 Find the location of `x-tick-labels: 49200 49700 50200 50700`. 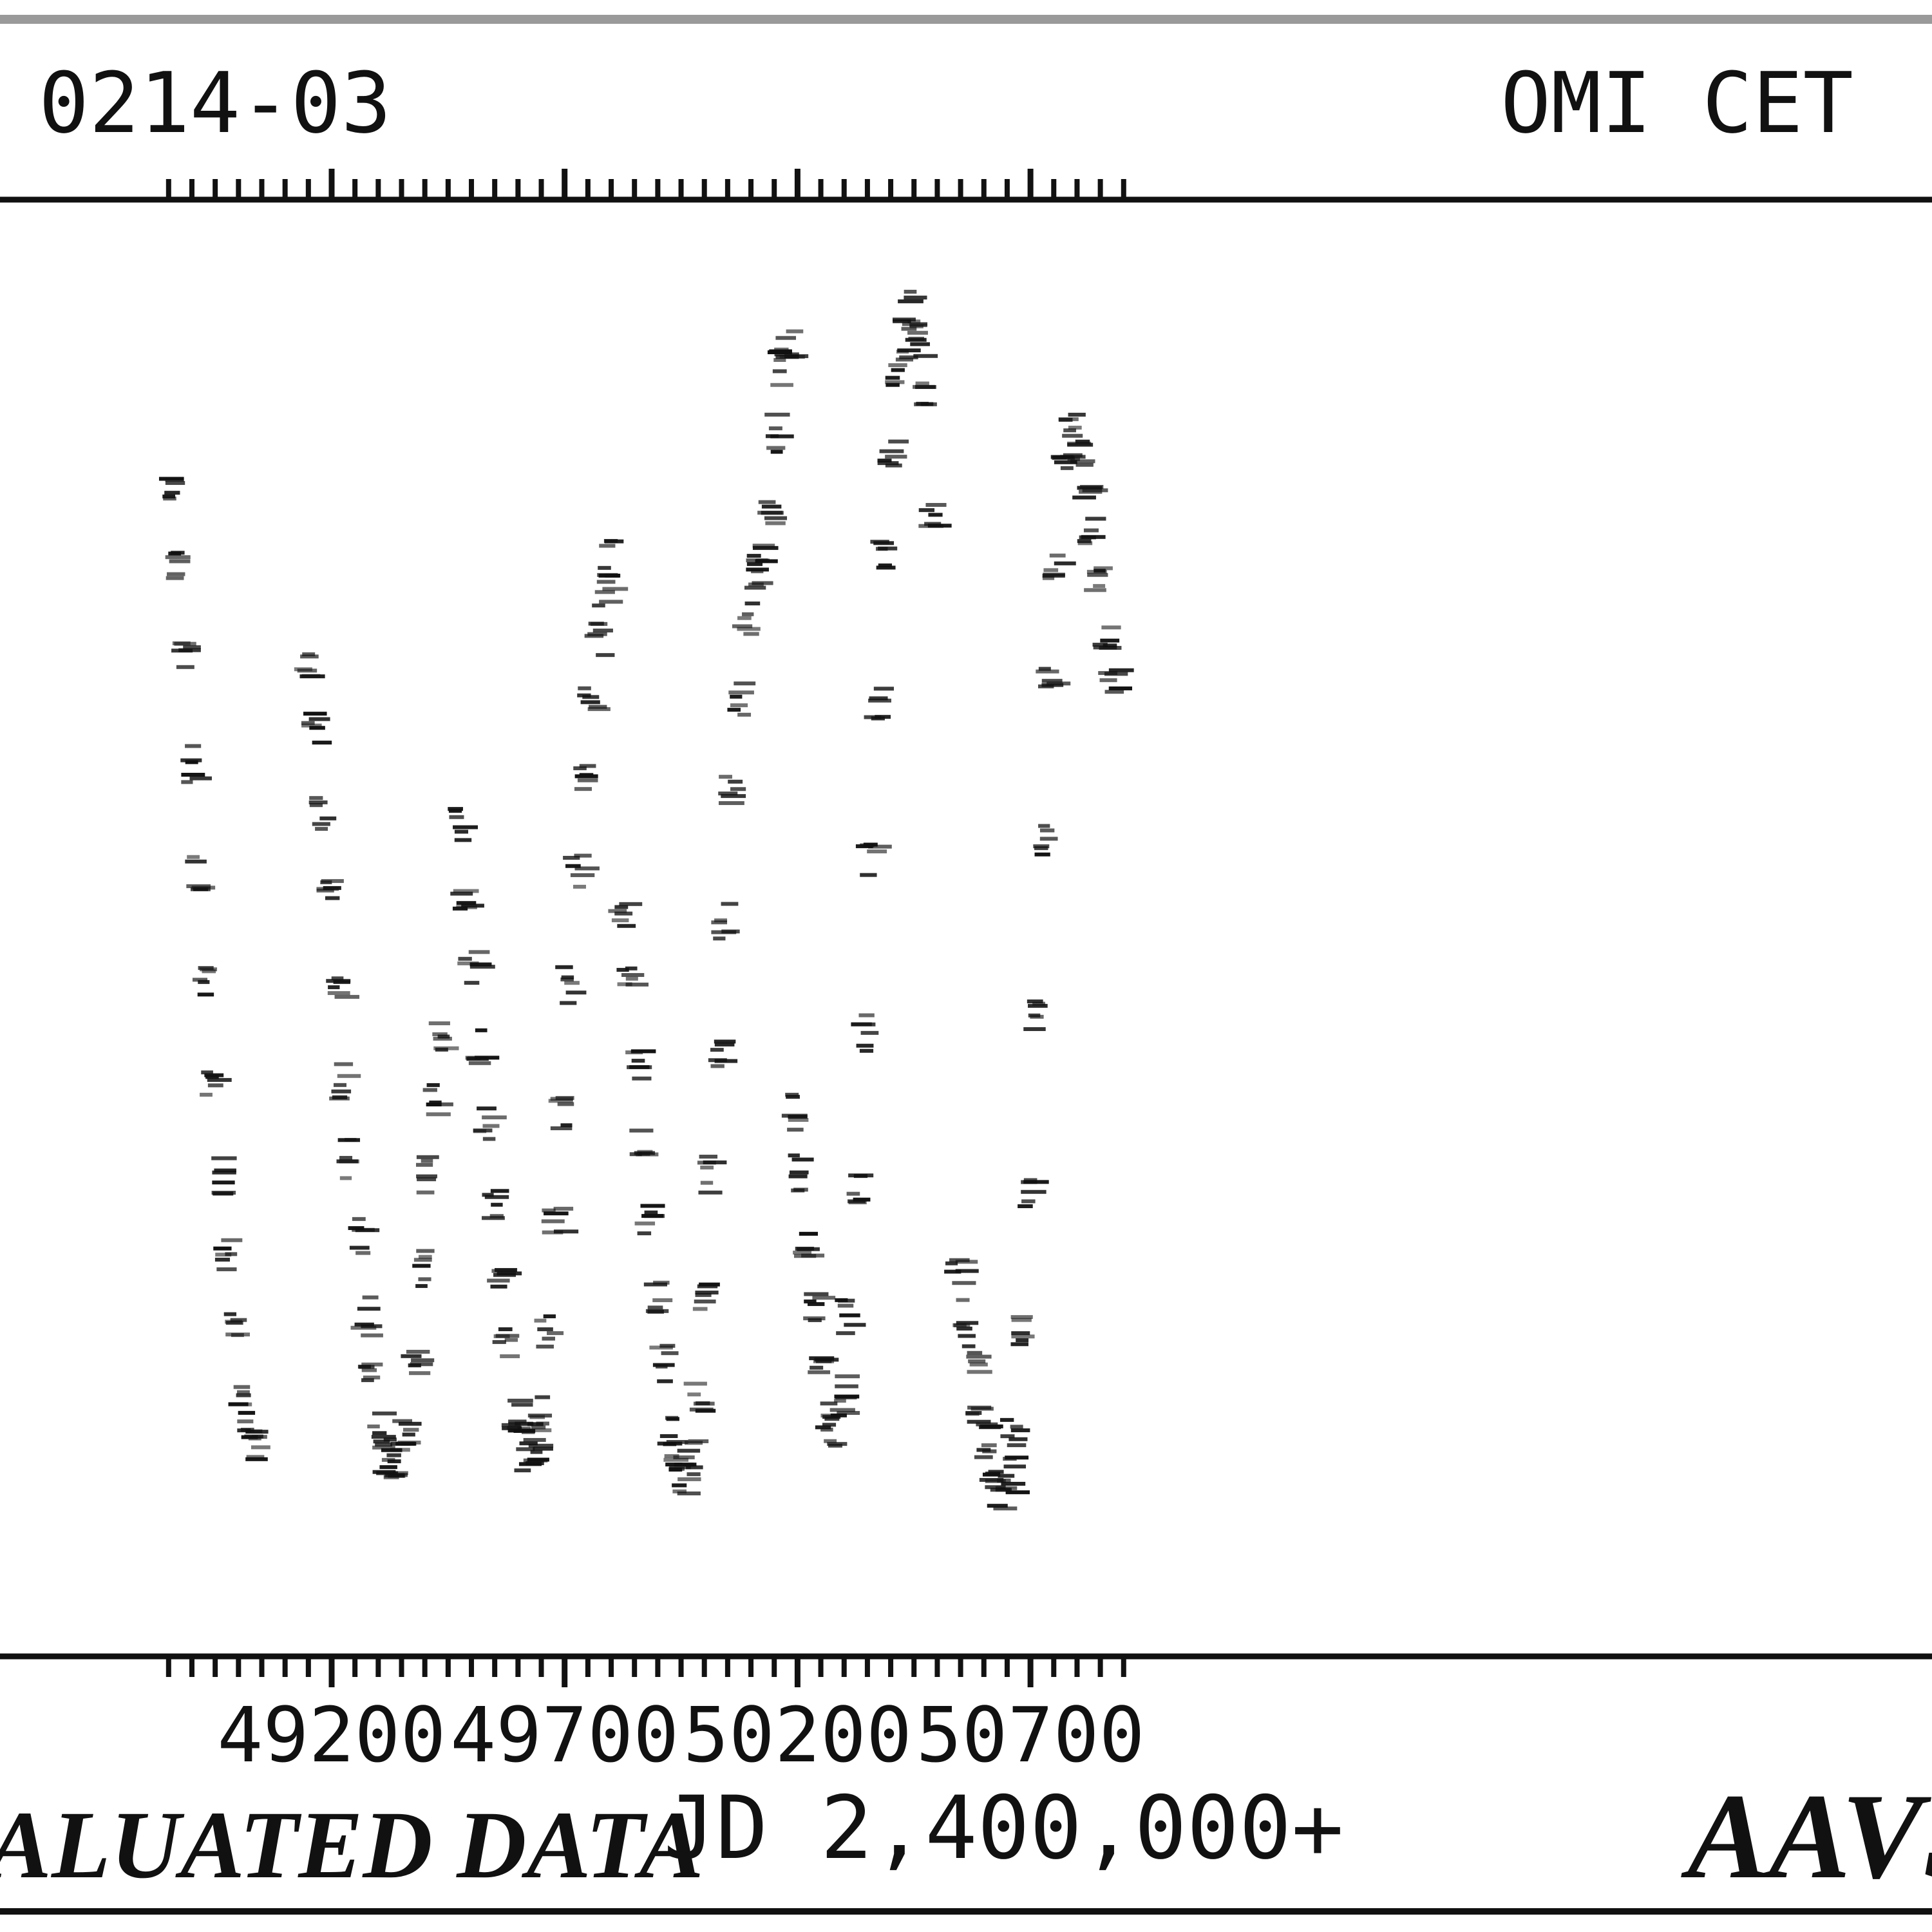

x-tick-labels: 49200 49700 50200 50700 is located at coordinates (681, 1735).